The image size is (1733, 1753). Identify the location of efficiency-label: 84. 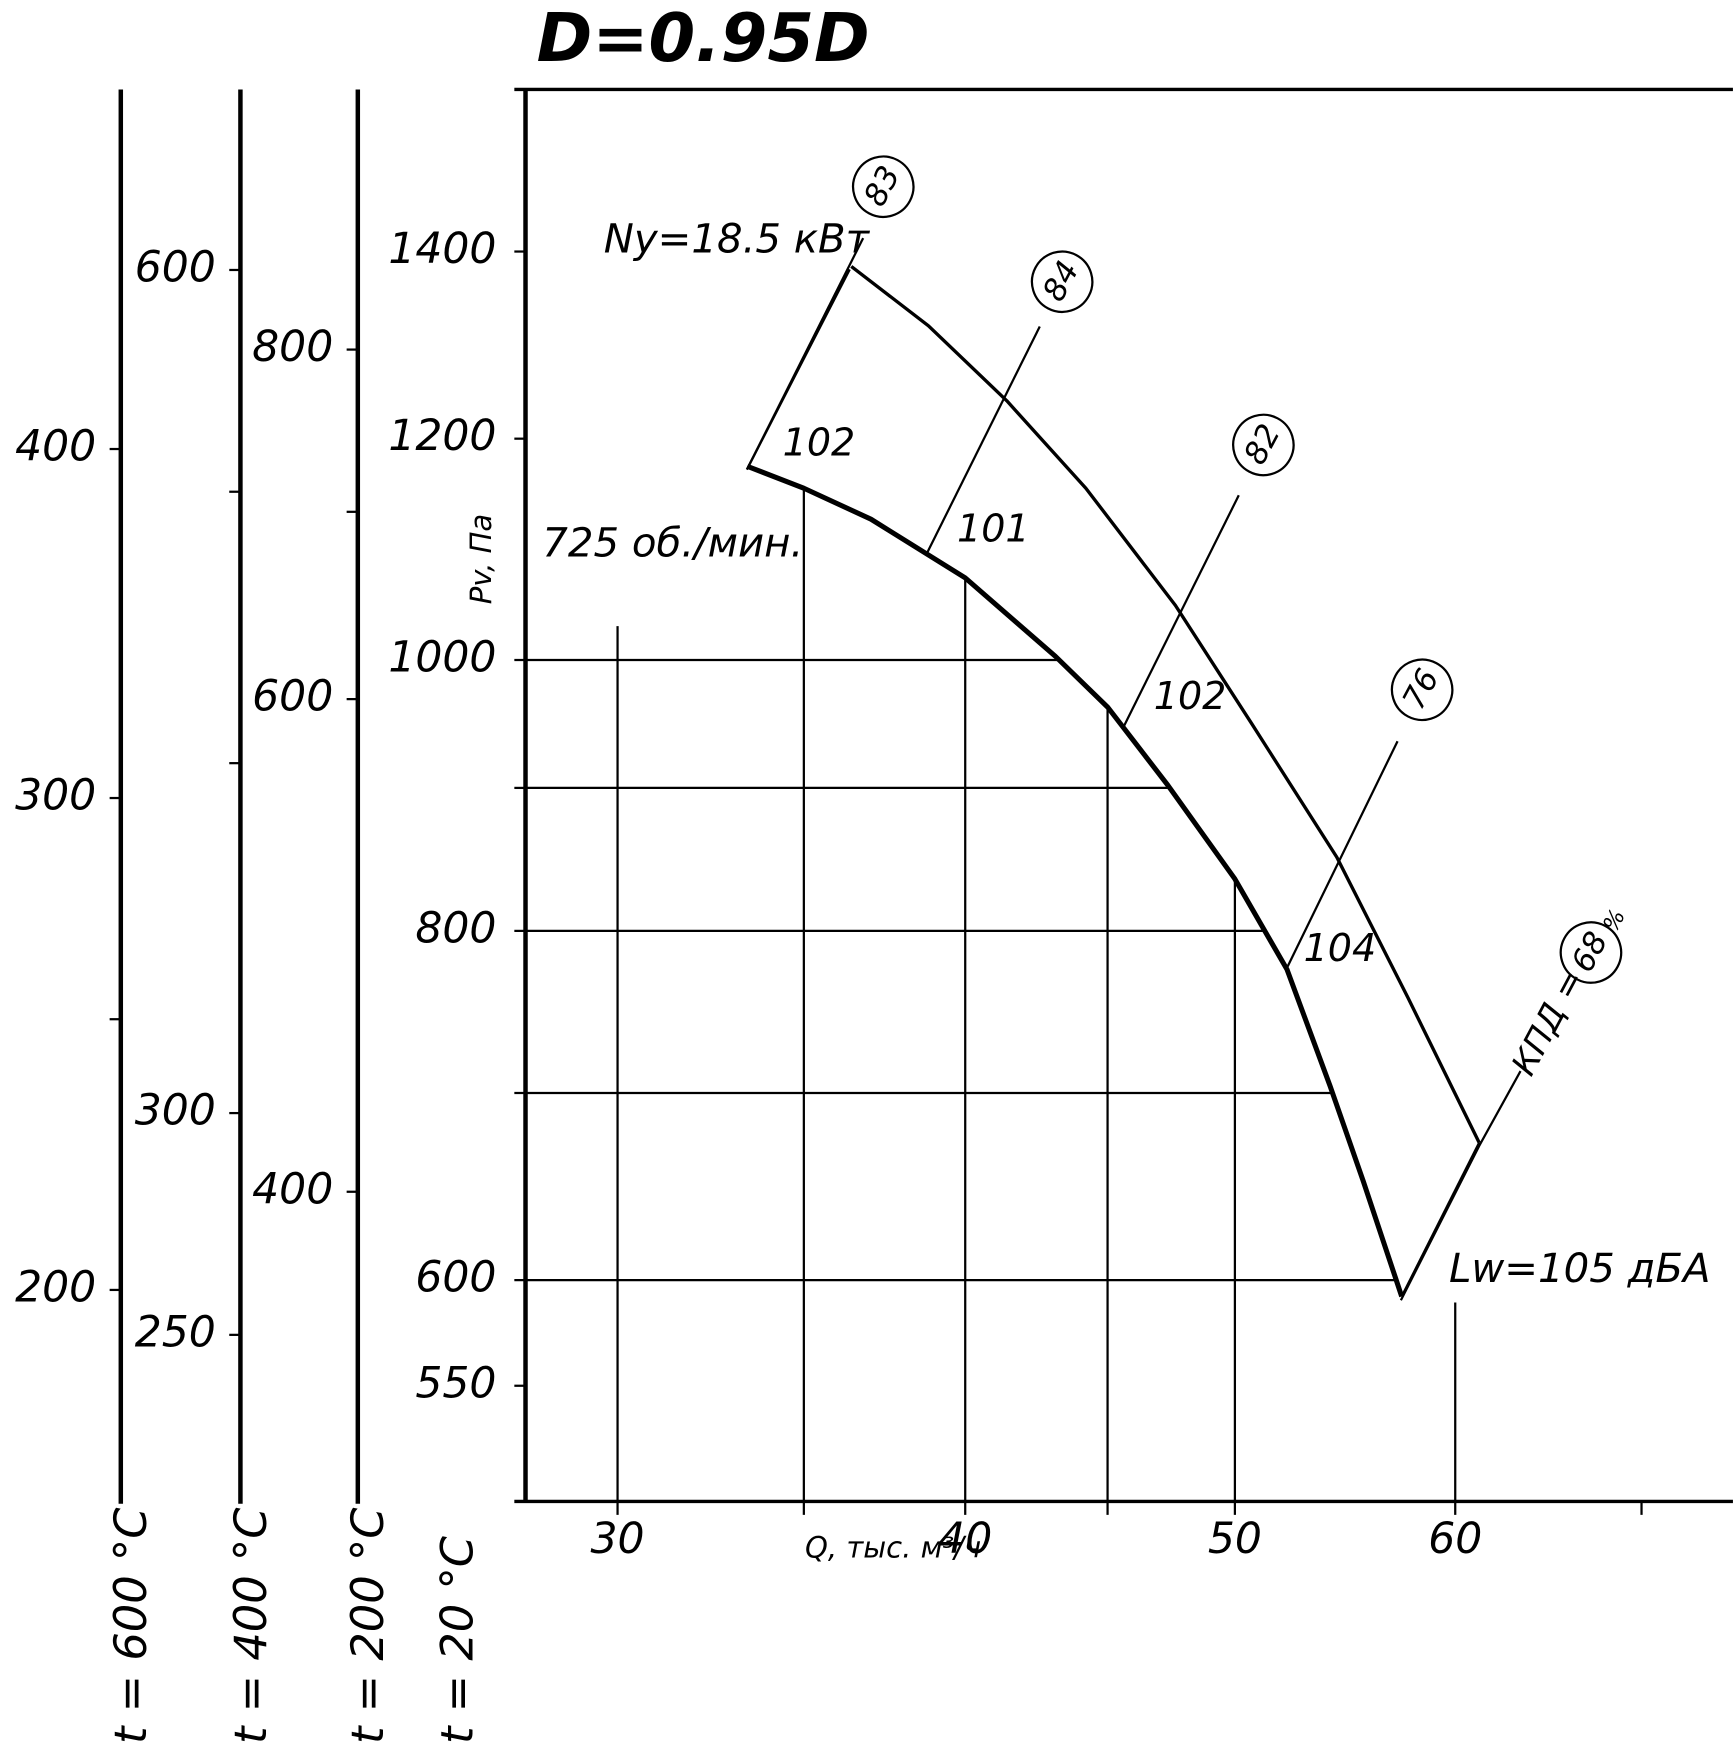
(1062, 282).